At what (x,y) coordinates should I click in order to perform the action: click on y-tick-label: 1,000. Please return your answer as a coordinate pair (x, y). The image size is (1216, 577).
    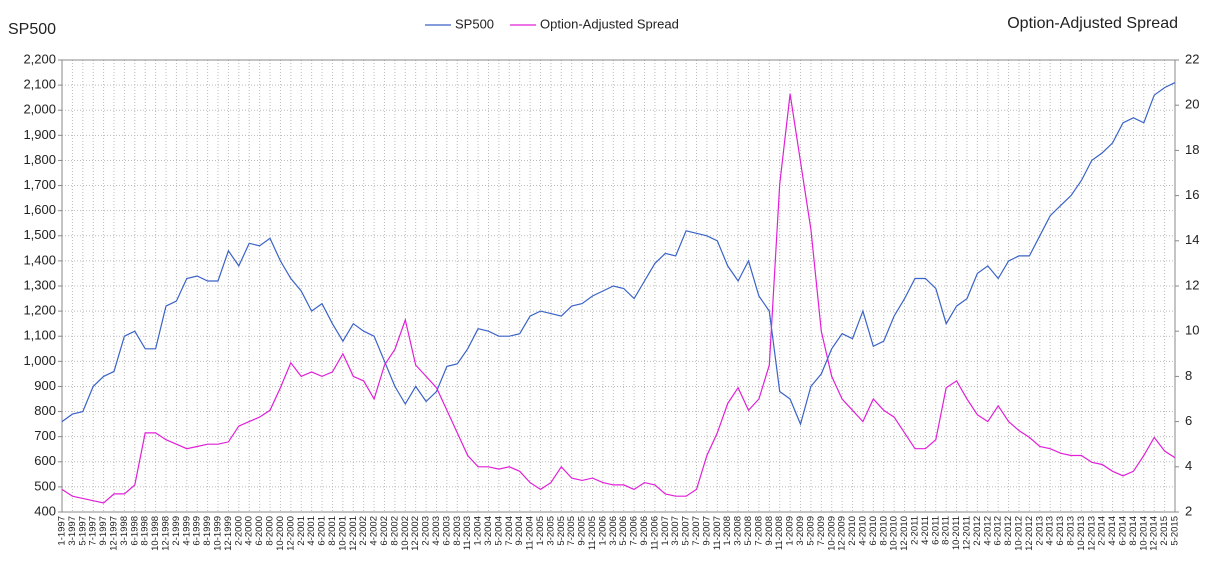
    Looking at the image, I should click on (39, 360).